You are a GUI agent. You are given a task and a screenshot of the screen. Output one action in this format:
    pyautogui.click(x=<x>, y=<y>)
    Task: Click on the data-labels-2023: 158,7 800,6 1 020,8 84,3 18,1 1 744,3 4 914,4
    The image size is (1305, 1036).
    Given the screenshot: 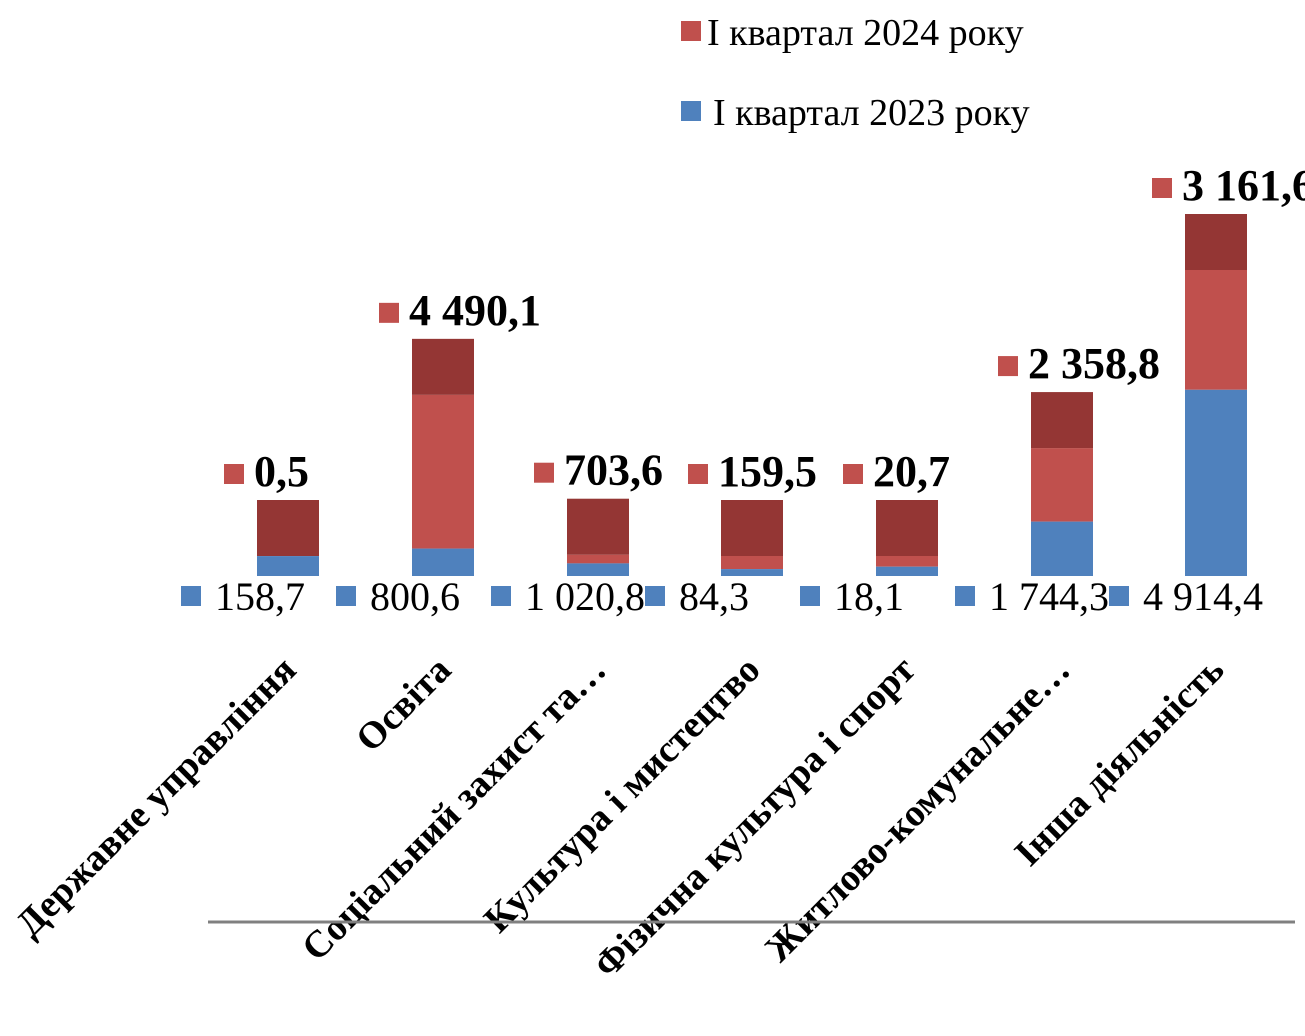 What is the action you would take?
    pyautogui.click(x=722, y=596)
    